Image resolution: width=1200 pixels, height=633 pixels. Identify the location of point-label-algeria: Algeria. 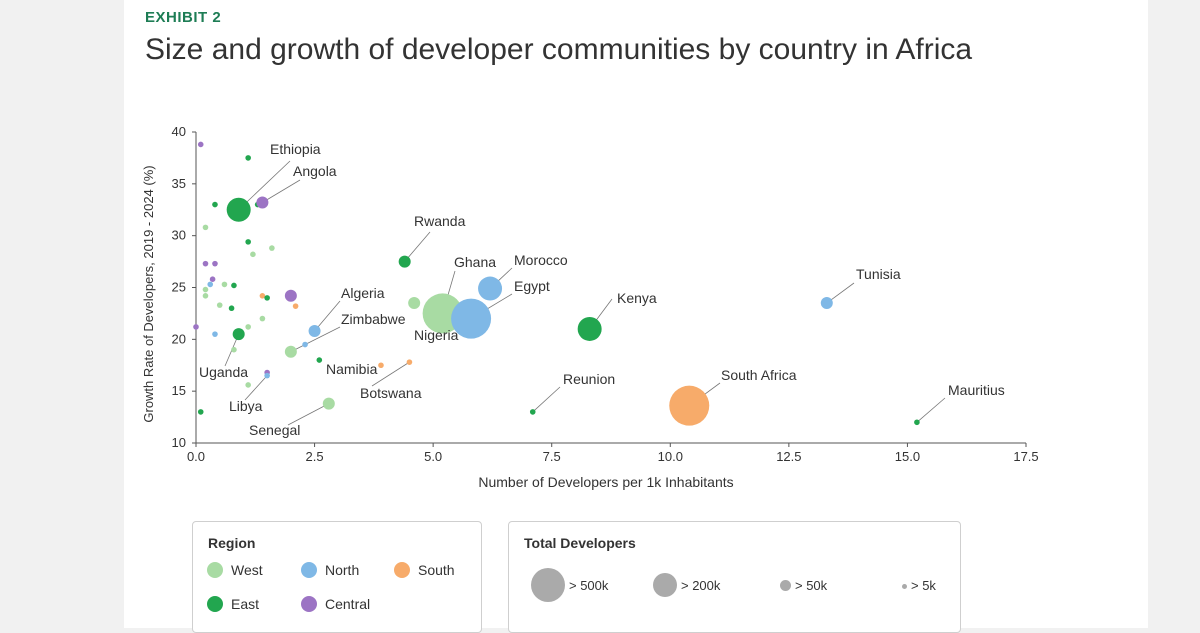
(363, 293).